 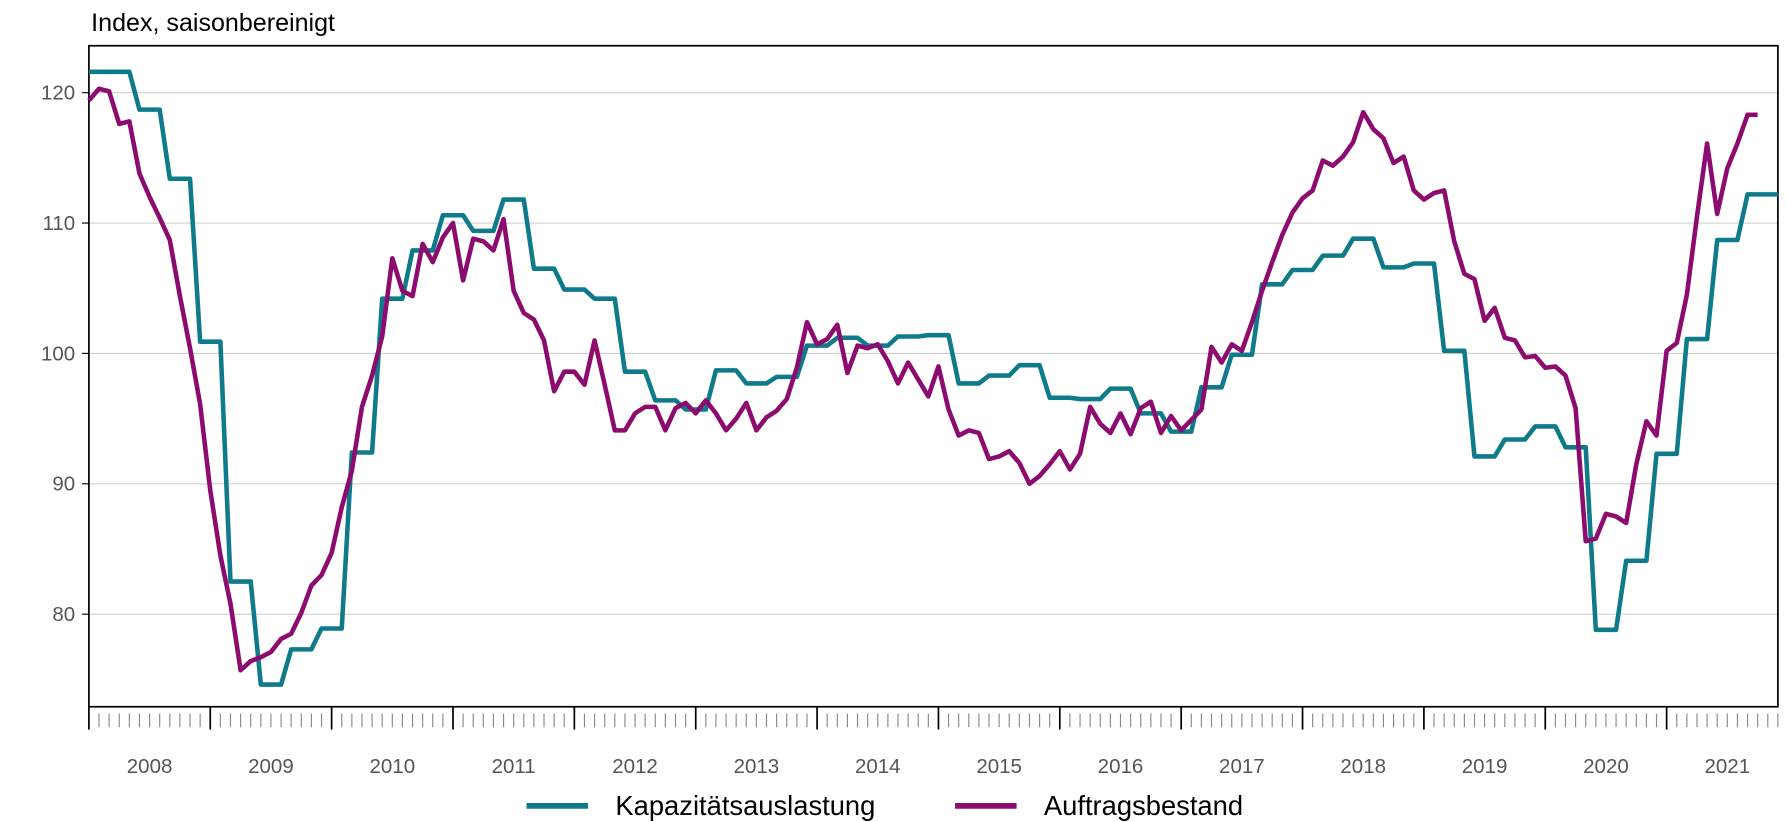 What do you see at coordinates (63, 484) in the screenshot?
I see `y-tick-label: 90` at bounding box center [63, 484].